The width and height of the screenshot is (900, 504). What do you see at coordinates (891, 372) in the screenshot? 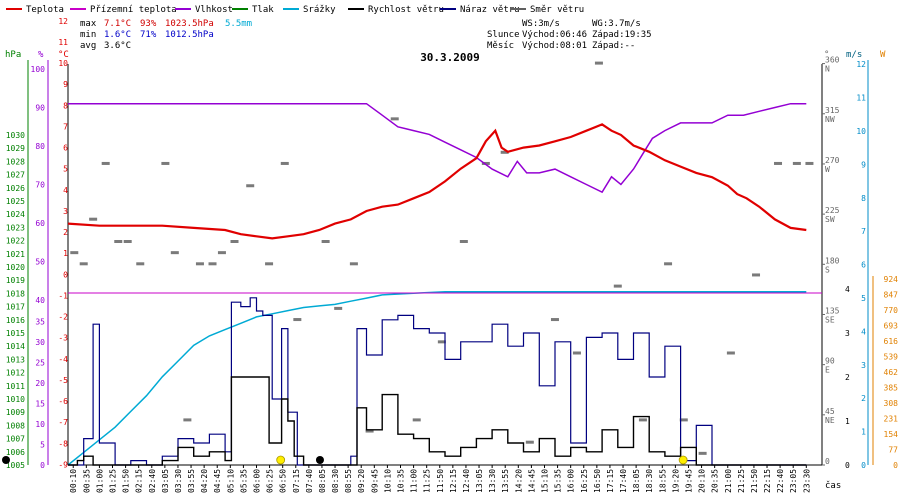
I see `rad-tick-label-6: 462` at bounding box center [891, 372].